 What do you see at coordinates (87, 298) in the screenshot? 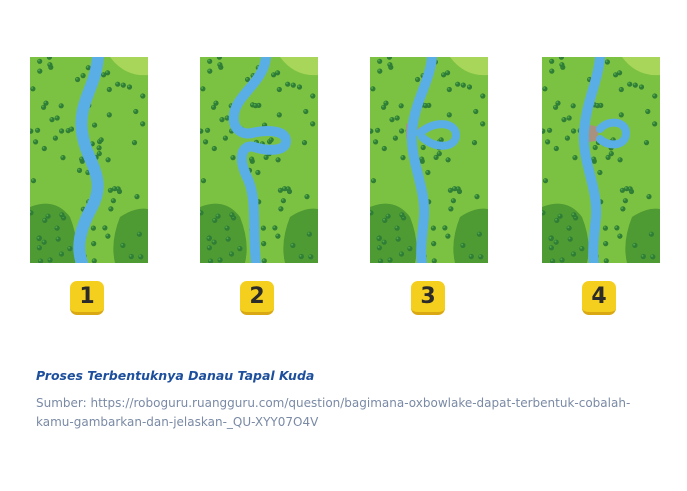
I see `stage-1-badge: 1` at bounding box center [87, 298].